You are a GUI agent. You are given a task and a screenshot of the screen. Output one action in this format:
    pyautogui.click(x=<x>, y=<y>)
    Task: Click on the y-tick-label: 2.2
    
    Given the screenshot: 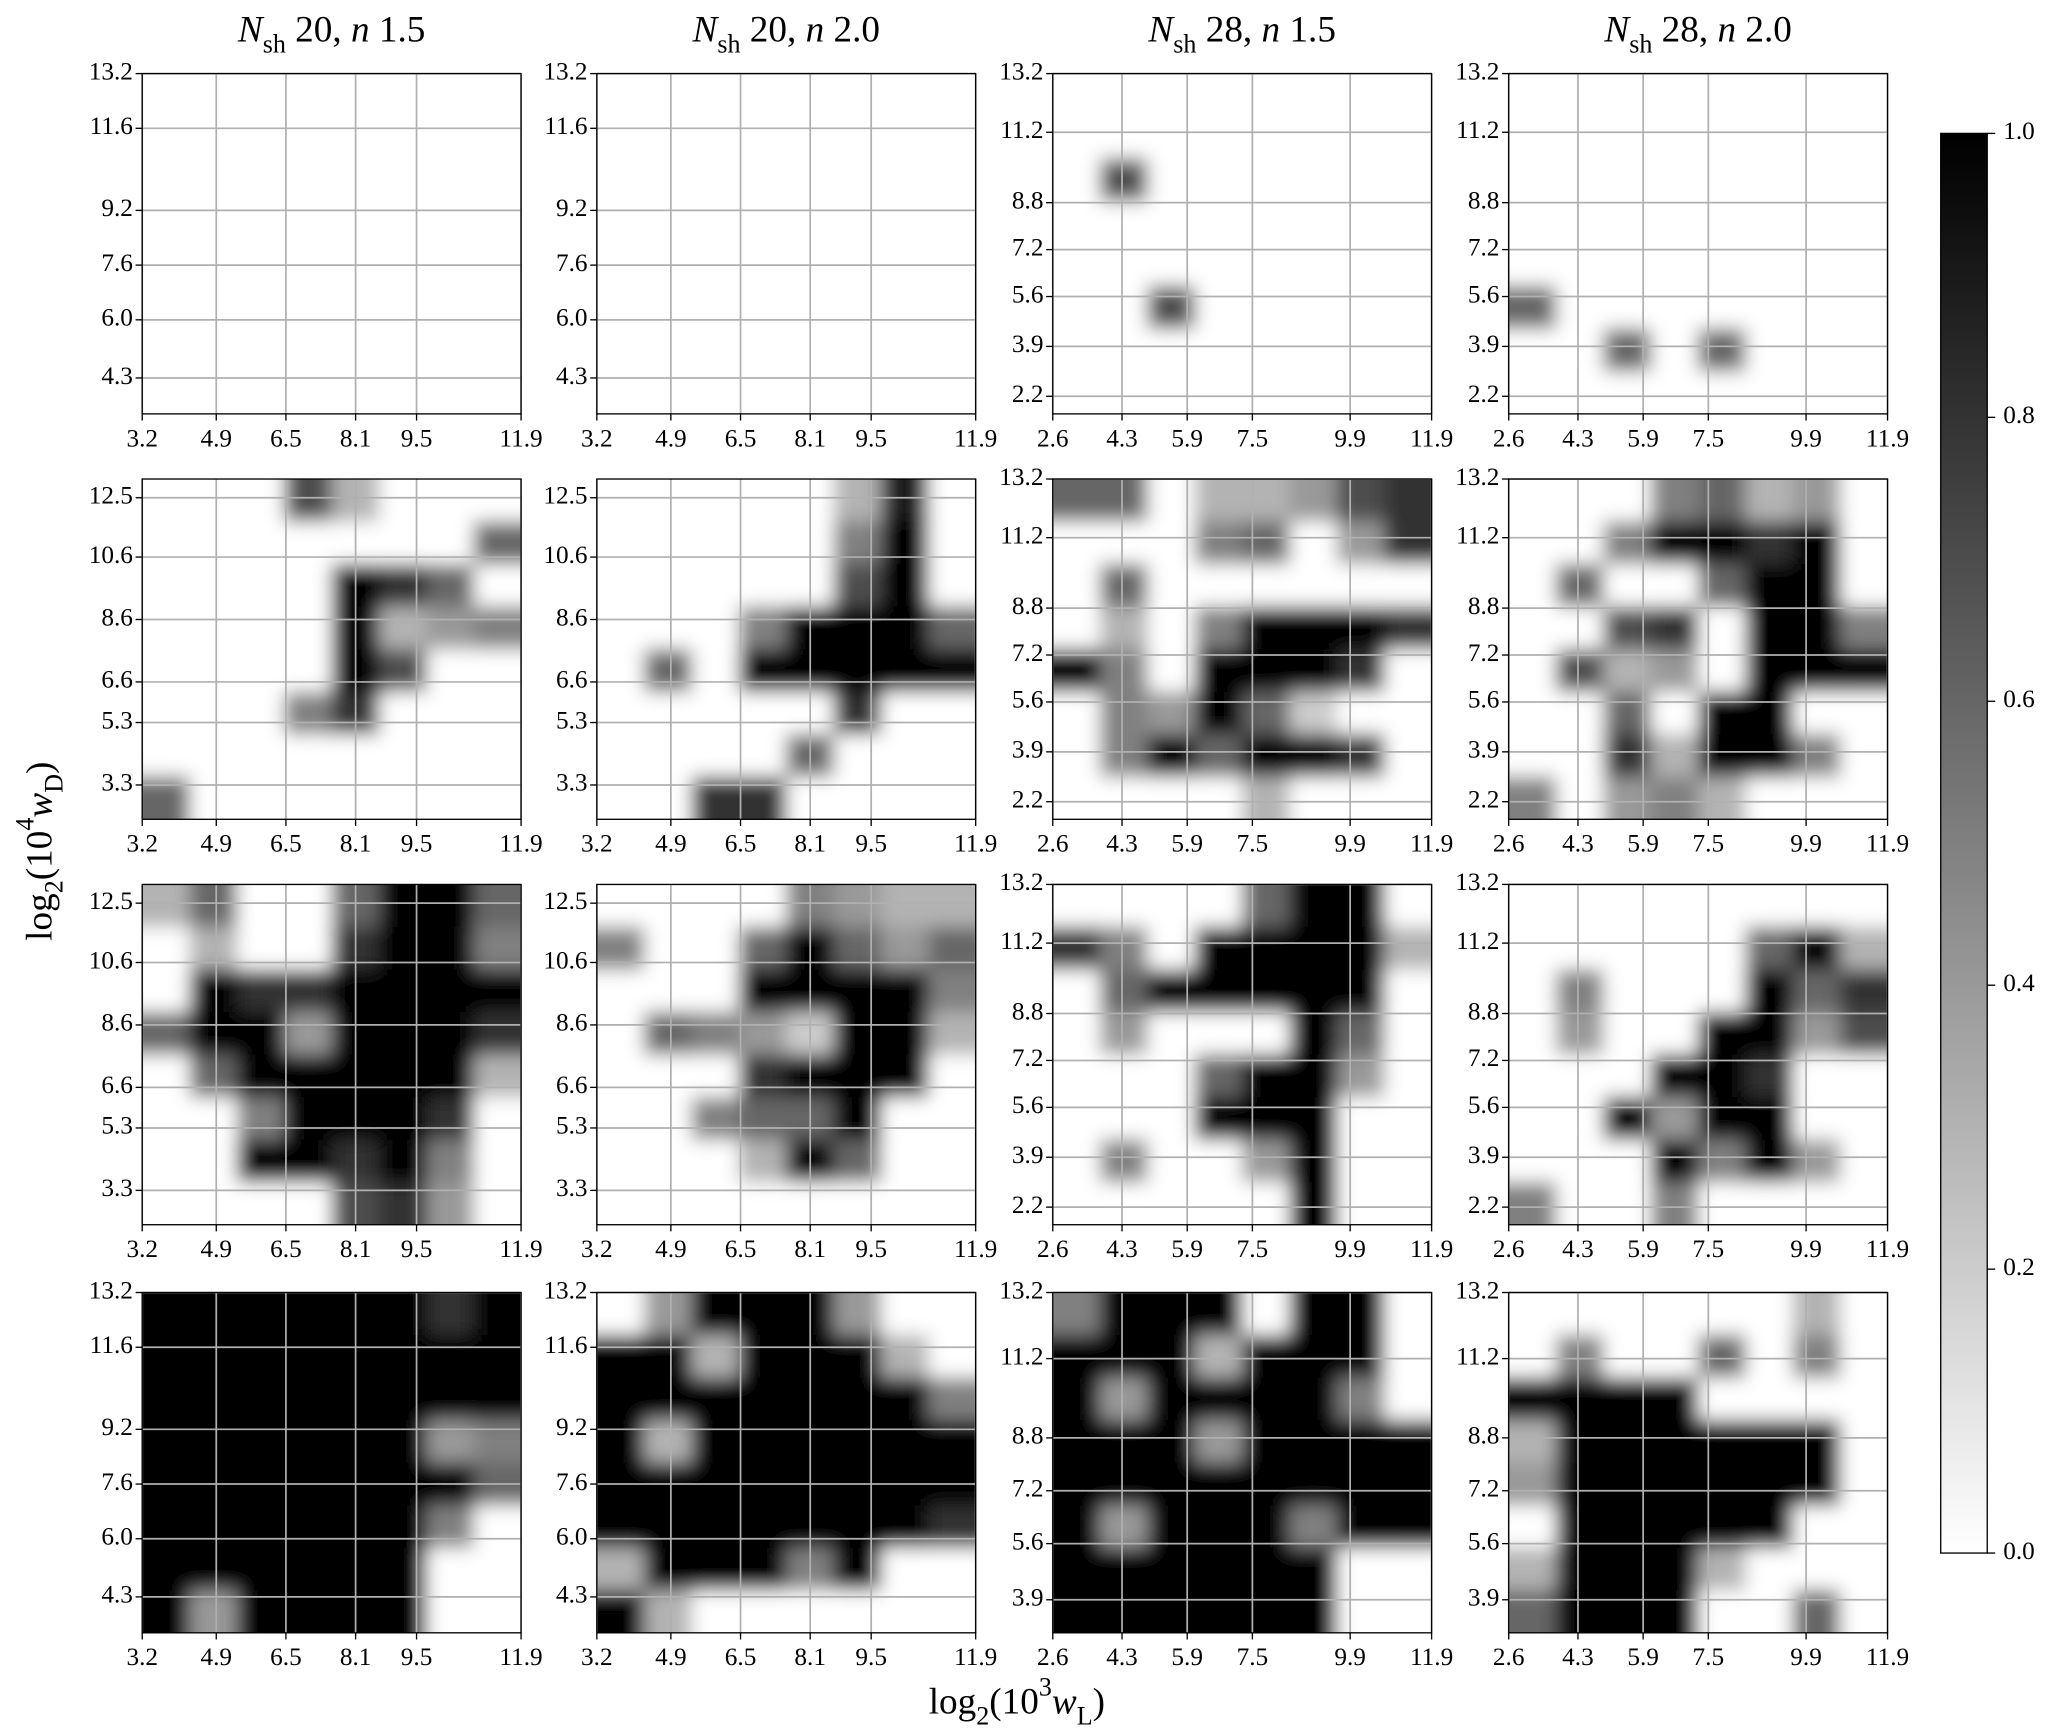 What is the action you would take?
    pyautogui.click(x=1484, y=800)
    